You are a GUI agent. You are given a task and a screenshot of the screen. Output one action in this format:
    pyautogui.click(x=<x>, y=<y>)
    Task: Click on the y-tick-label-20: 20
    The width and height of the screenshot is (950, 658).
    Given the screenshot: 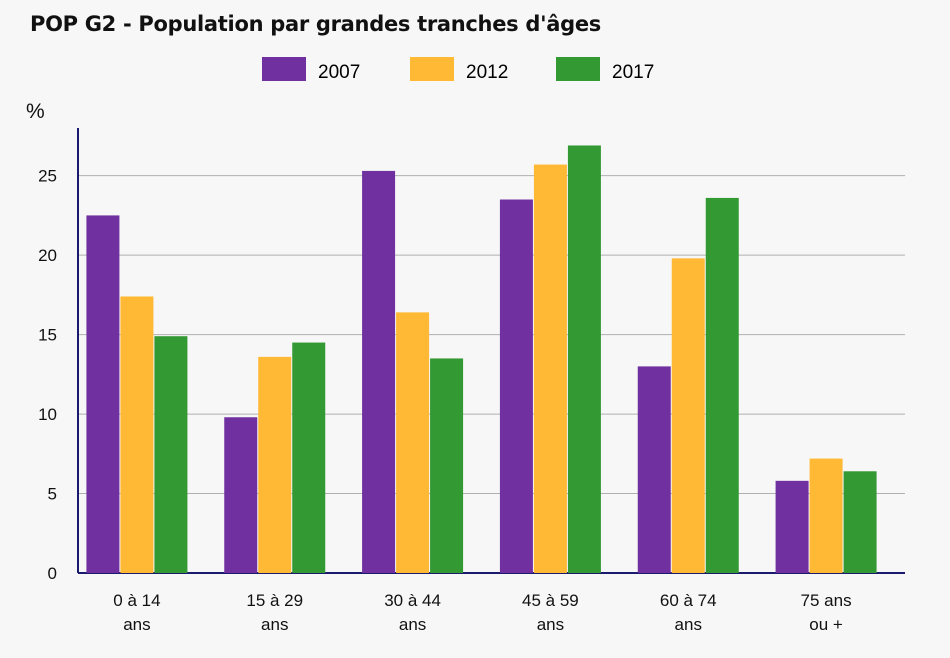 What is the action you would take?
    pyautogui.click(x=47, y=255)
    